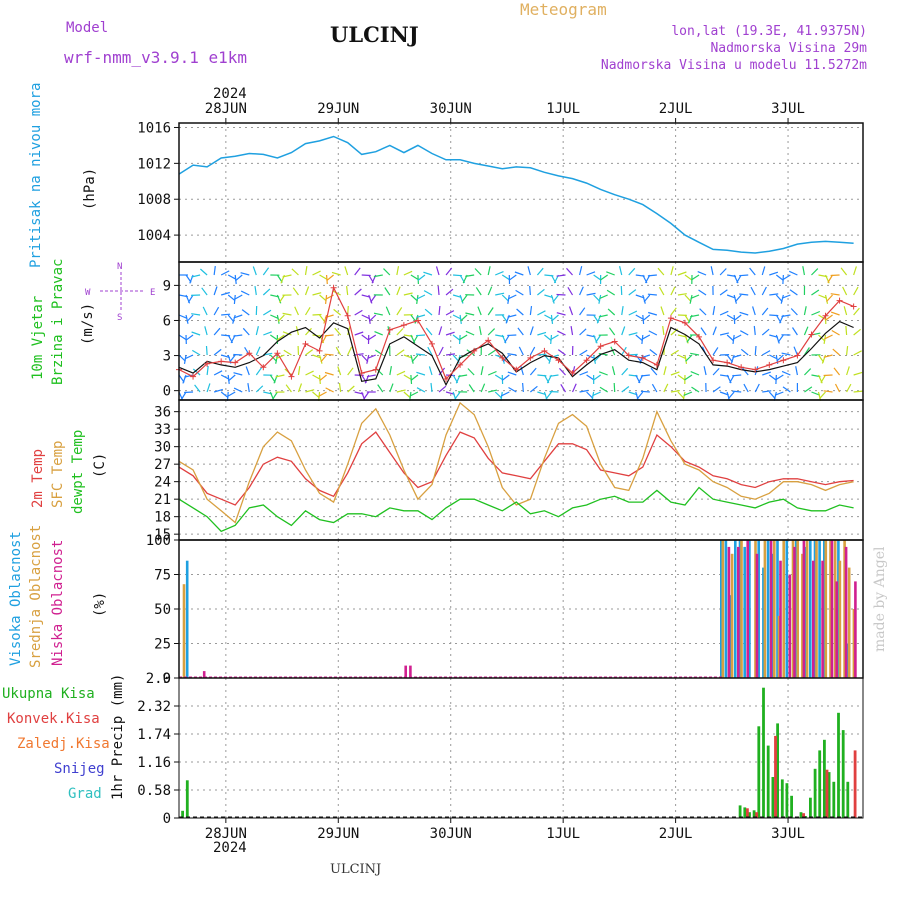 Image resolution: width=900 pixels, height=900 pixels. What do you see at coordinates (769, 31) in the screenshot?
I see `lonlat-label: lon,lat (19.3E, 41.9375N)` at bounding box center [769, 31].